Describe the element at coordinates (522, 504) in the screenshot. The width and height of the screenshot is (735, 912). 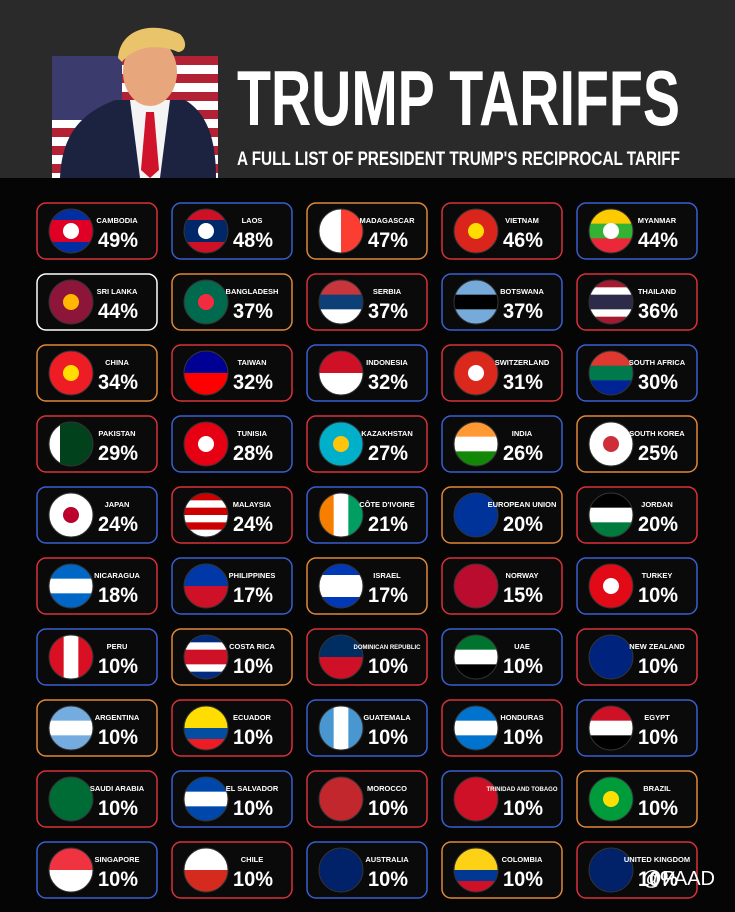
I see `country-name: EUROPEAN UNION` at that location.